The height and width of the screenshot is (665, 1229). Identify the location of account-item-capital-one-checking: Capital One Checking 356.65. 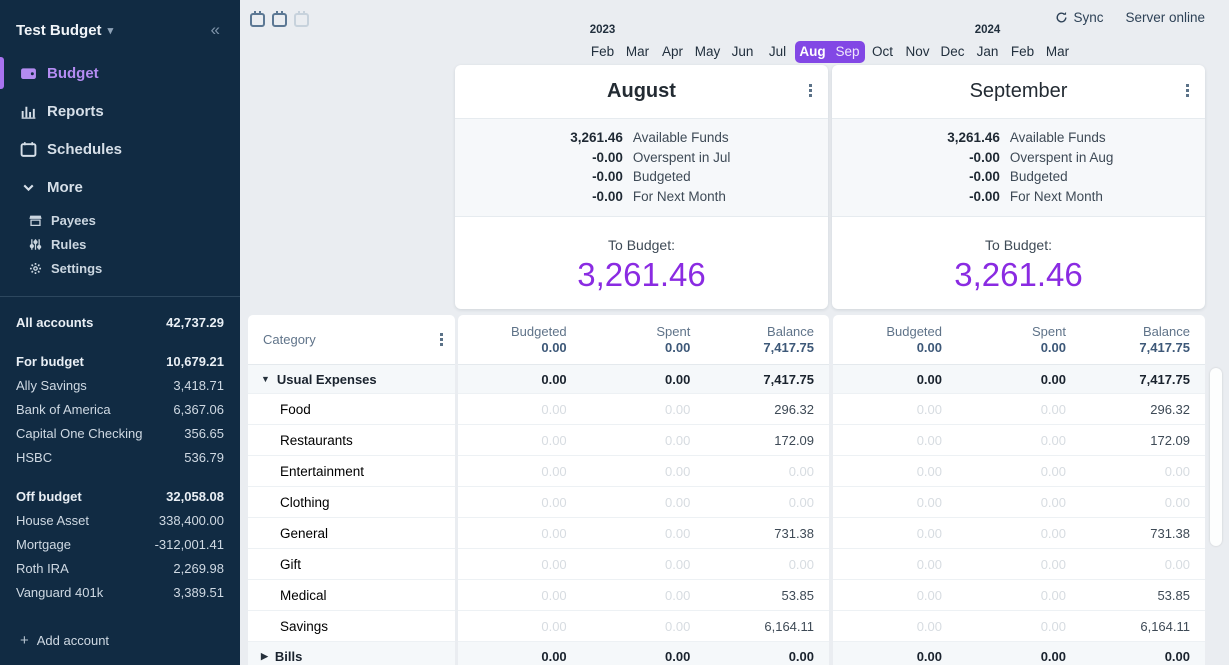
(120, 434).